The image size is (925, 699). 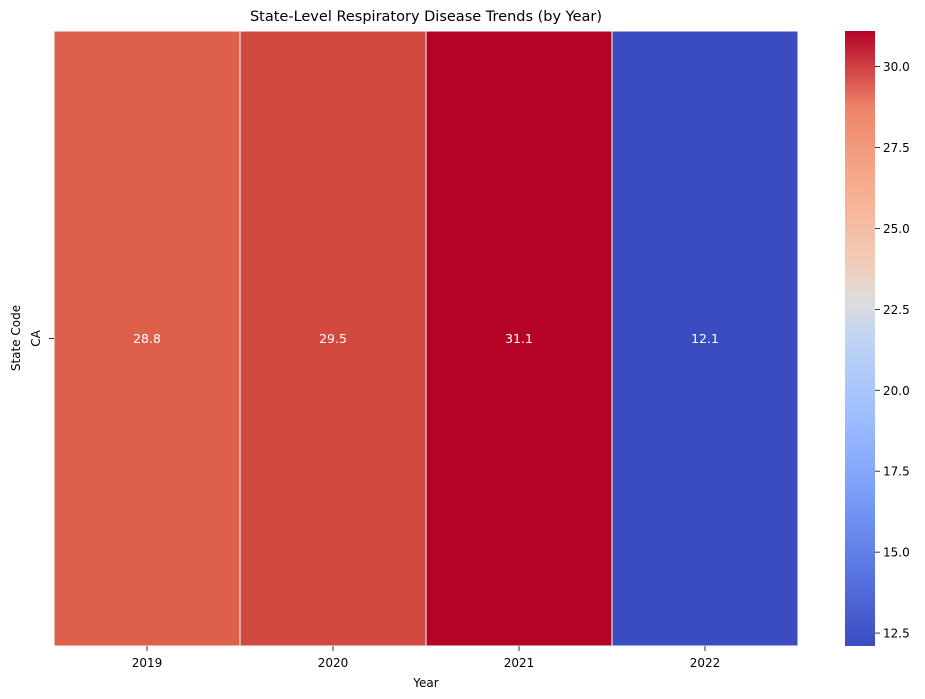 I want to click on y-axis-label: State Code, so click(x=16, y=338).